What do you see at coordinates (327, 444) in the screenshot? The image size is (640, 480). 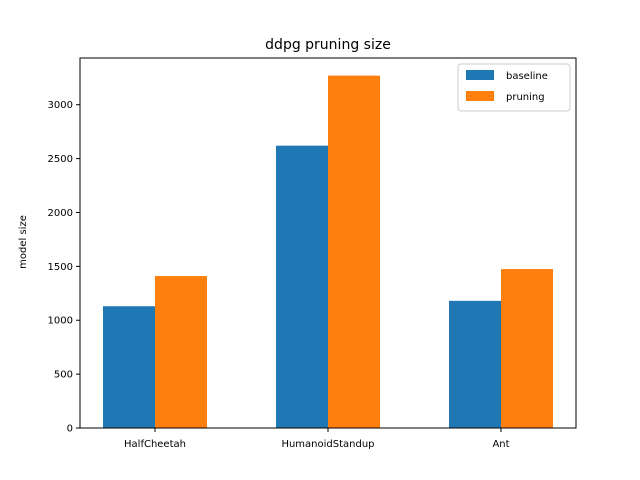 I see `x-tick-label: HumanoidStandup` at bounding box center [327, 444].